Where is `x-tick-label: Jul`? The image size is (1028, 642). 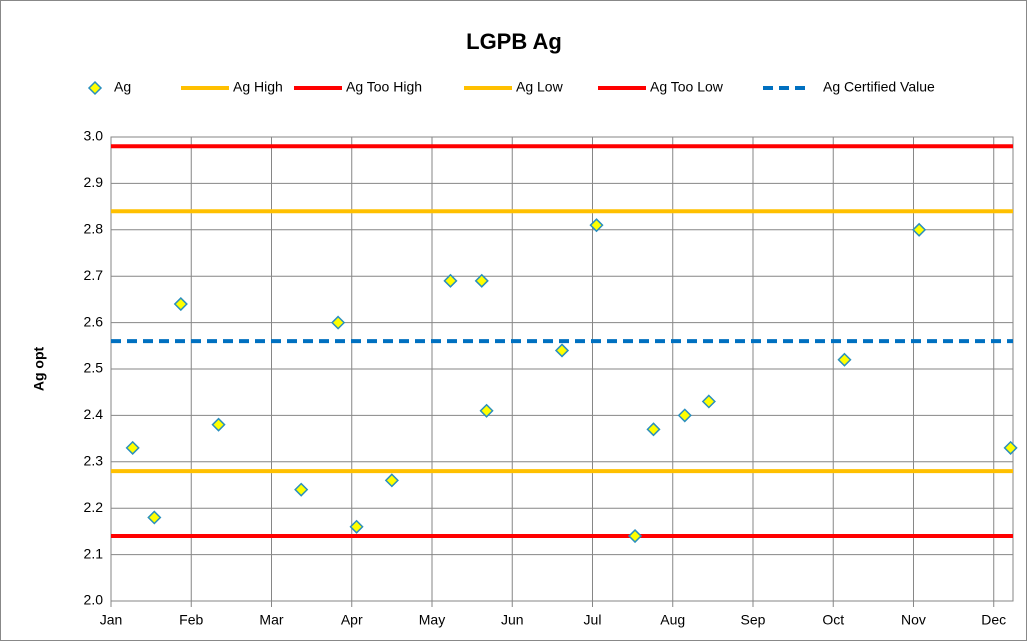 x-tick-label: Jul is located at coordinates (593, 620).